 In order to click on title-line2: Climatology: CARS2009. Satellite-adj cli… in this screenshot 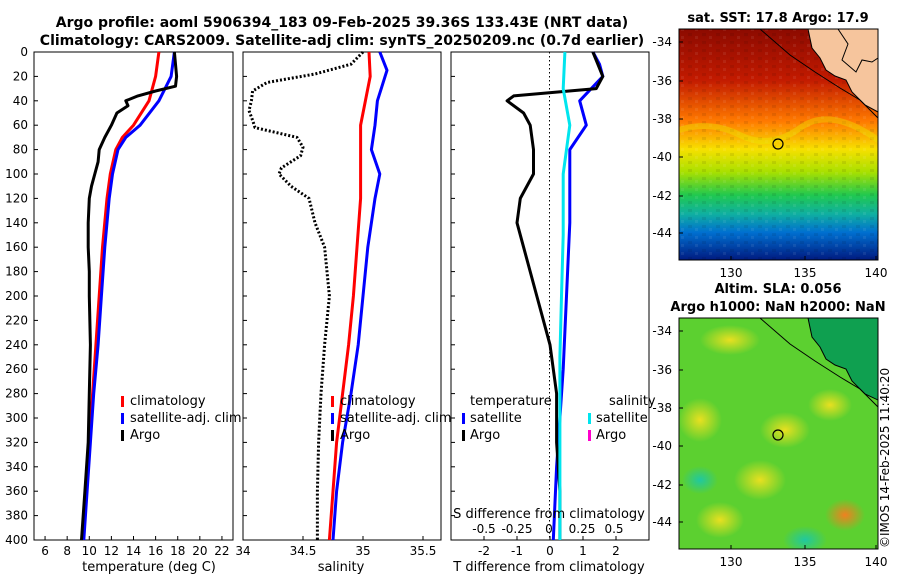, I will do `click(342, 41)`.